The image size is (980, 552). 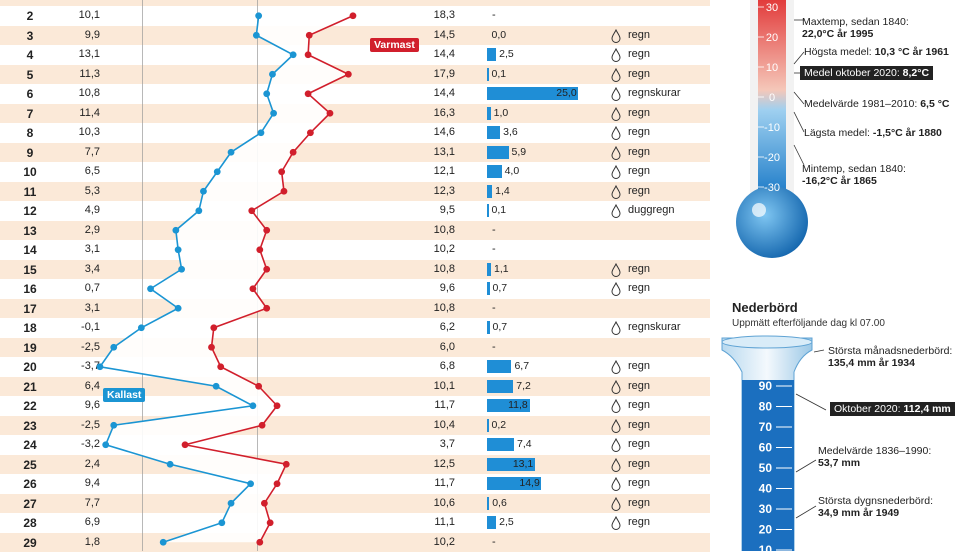 I want to click on medelvarde-nederbord-note: Medelvärde 1836–1990:53,7 mm, so click(x=874, y=457).